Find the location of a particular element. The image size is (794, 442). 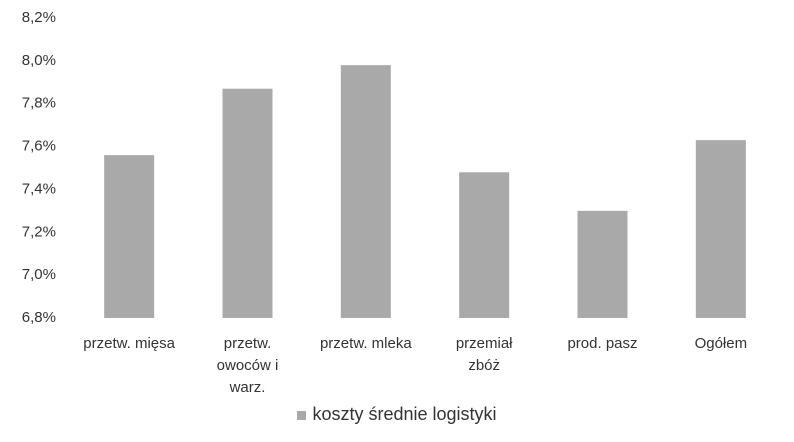

y-tick-label: 7,8% is located at coordinates (39, 103).